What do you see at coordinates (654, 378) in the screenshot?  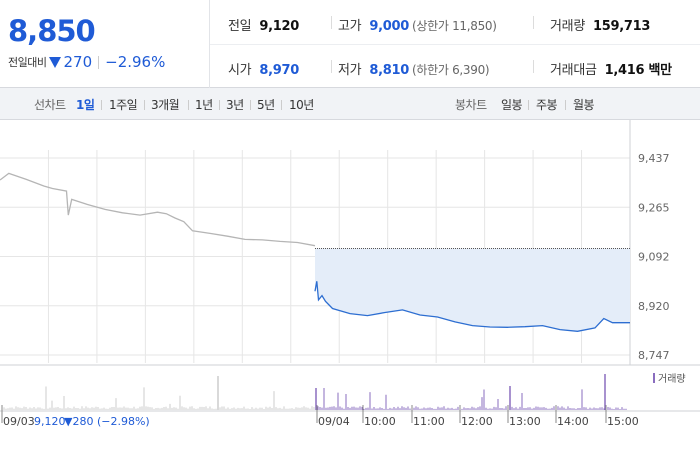 I see `volume-legend-swatch` at bounding box center [654, 378].